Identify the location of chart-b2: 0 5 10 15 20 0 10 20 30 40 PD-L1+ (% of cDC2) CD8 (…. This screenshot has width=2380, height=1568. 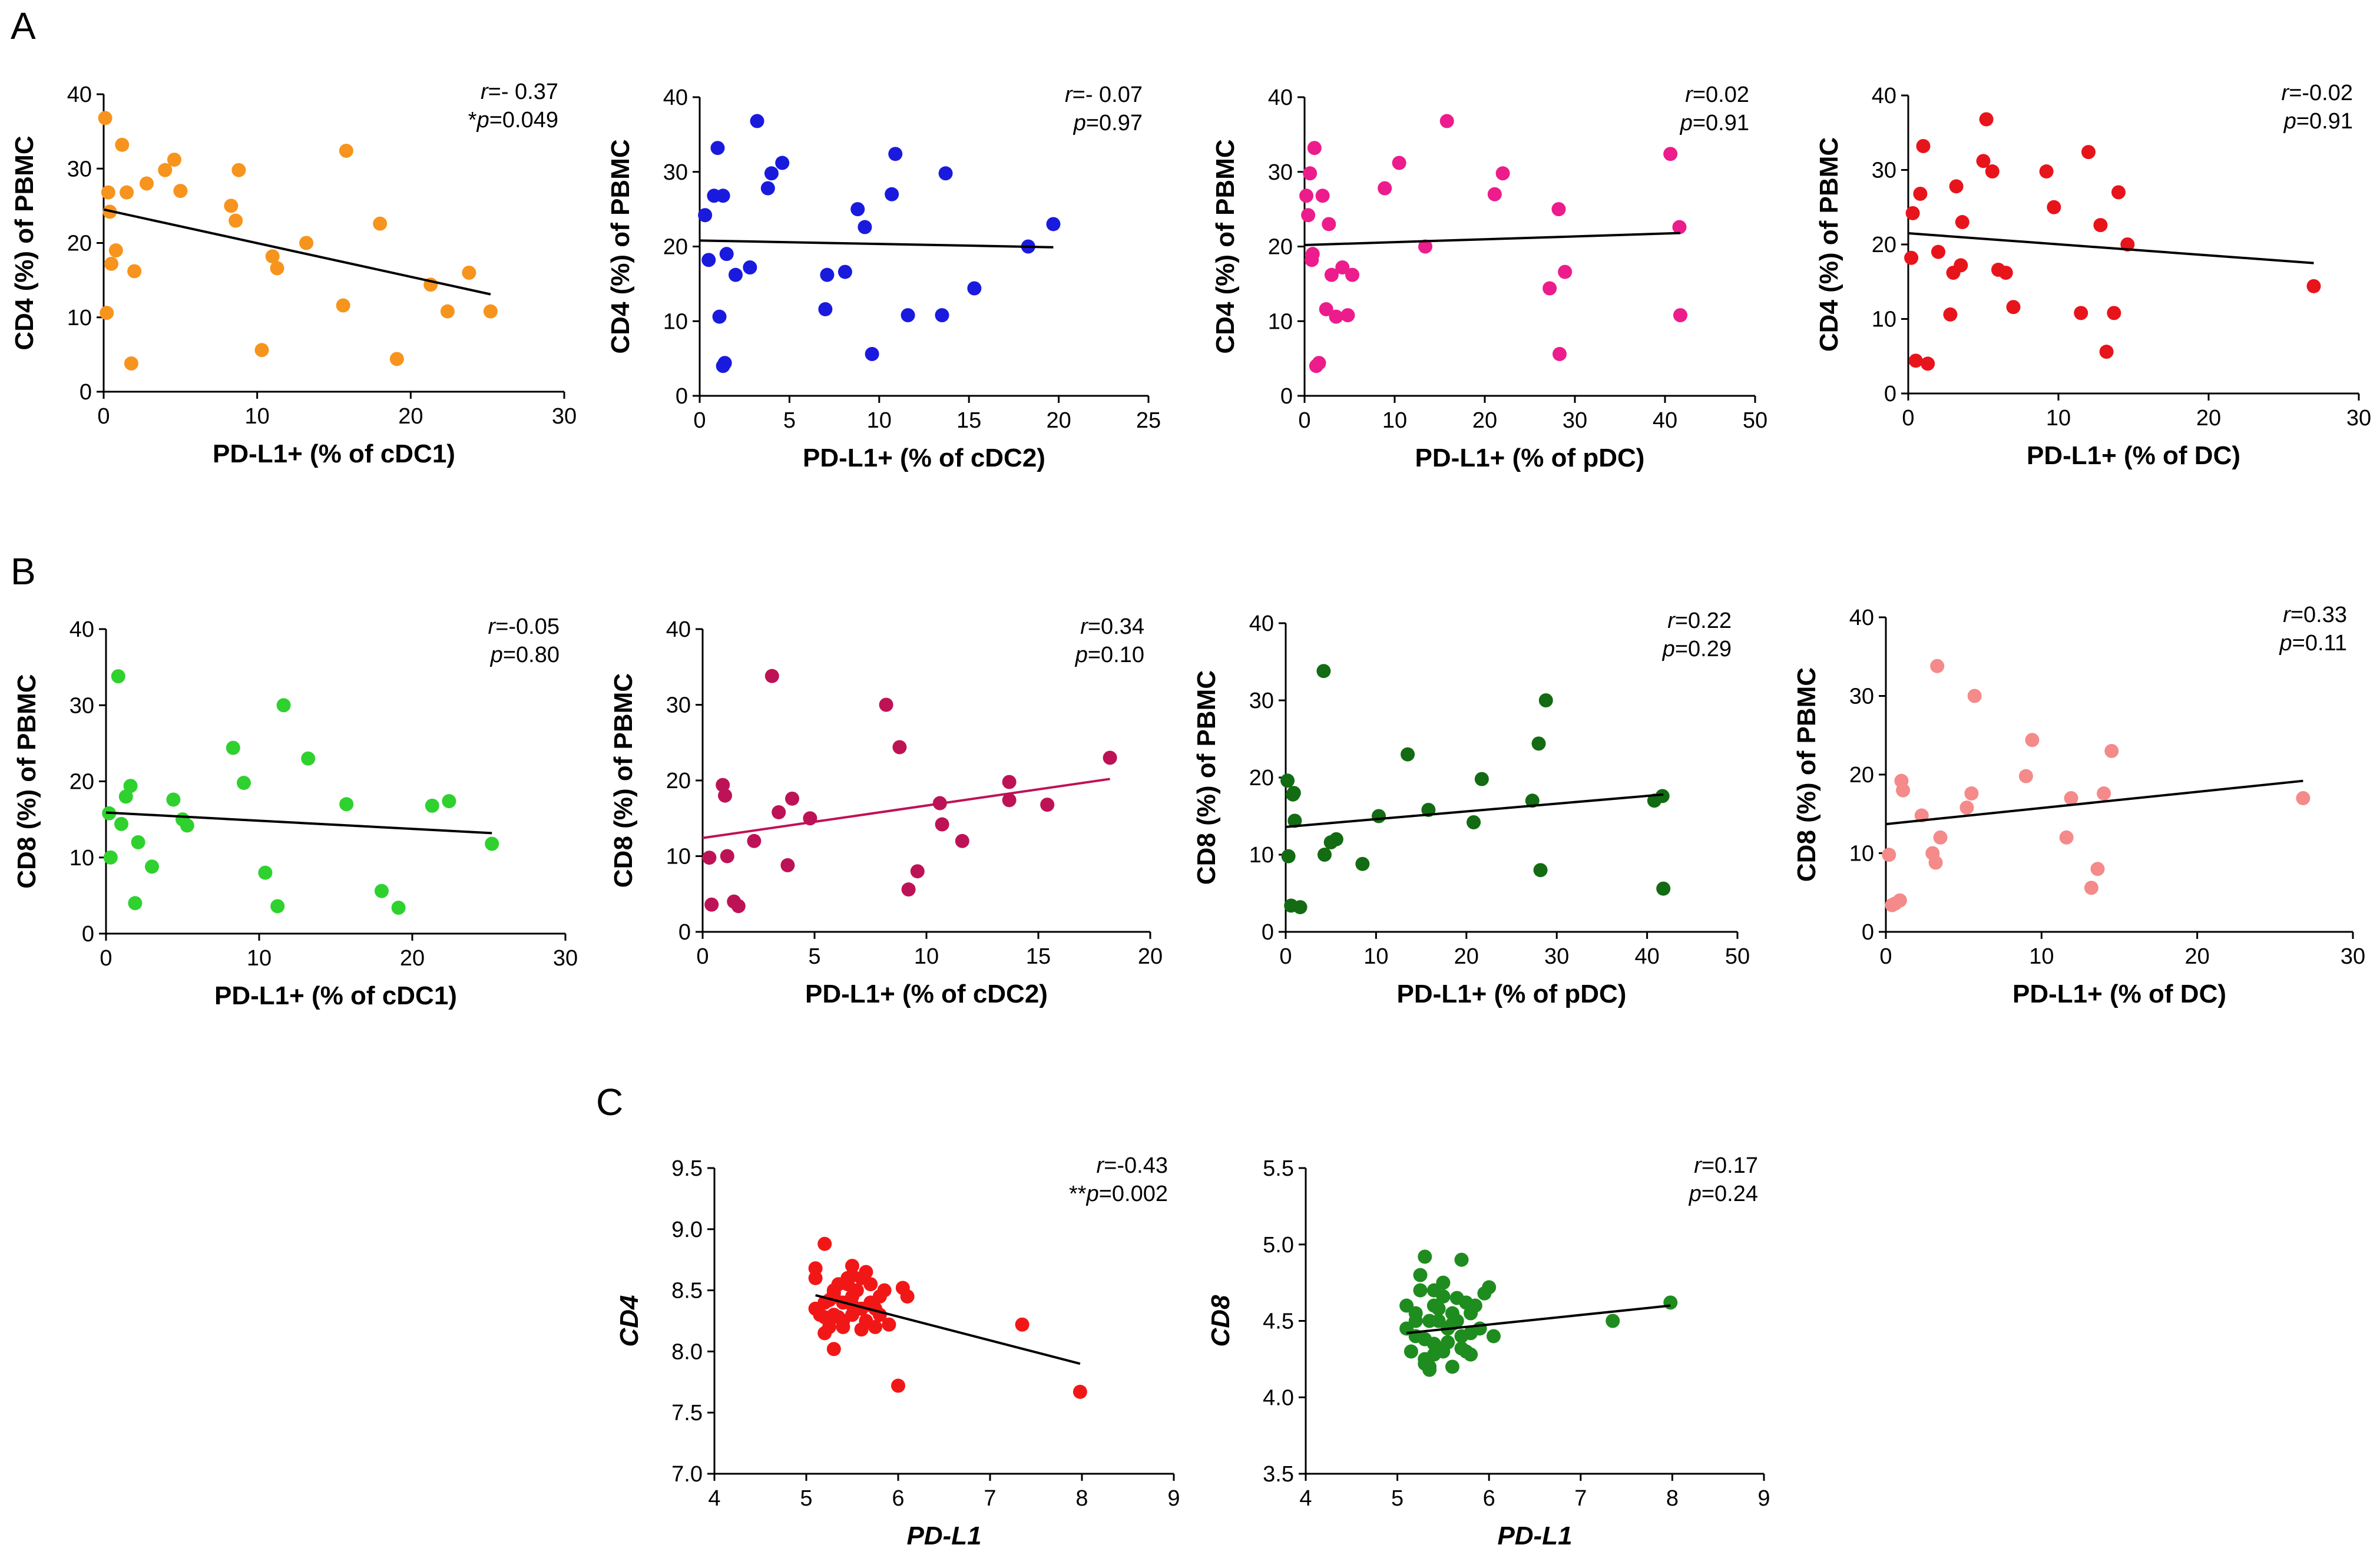
(886, 811).